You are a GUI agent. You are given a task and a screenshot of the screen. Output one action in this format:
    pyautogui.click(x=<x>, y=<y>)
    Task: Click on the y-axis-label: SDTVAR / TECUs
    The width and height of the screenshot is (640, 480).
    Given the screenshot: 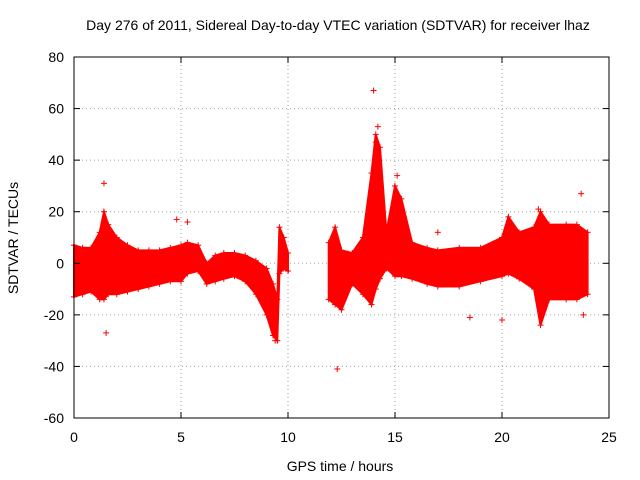 What is the action you would take?
    pyautogui.click(x=13, y=238)
    